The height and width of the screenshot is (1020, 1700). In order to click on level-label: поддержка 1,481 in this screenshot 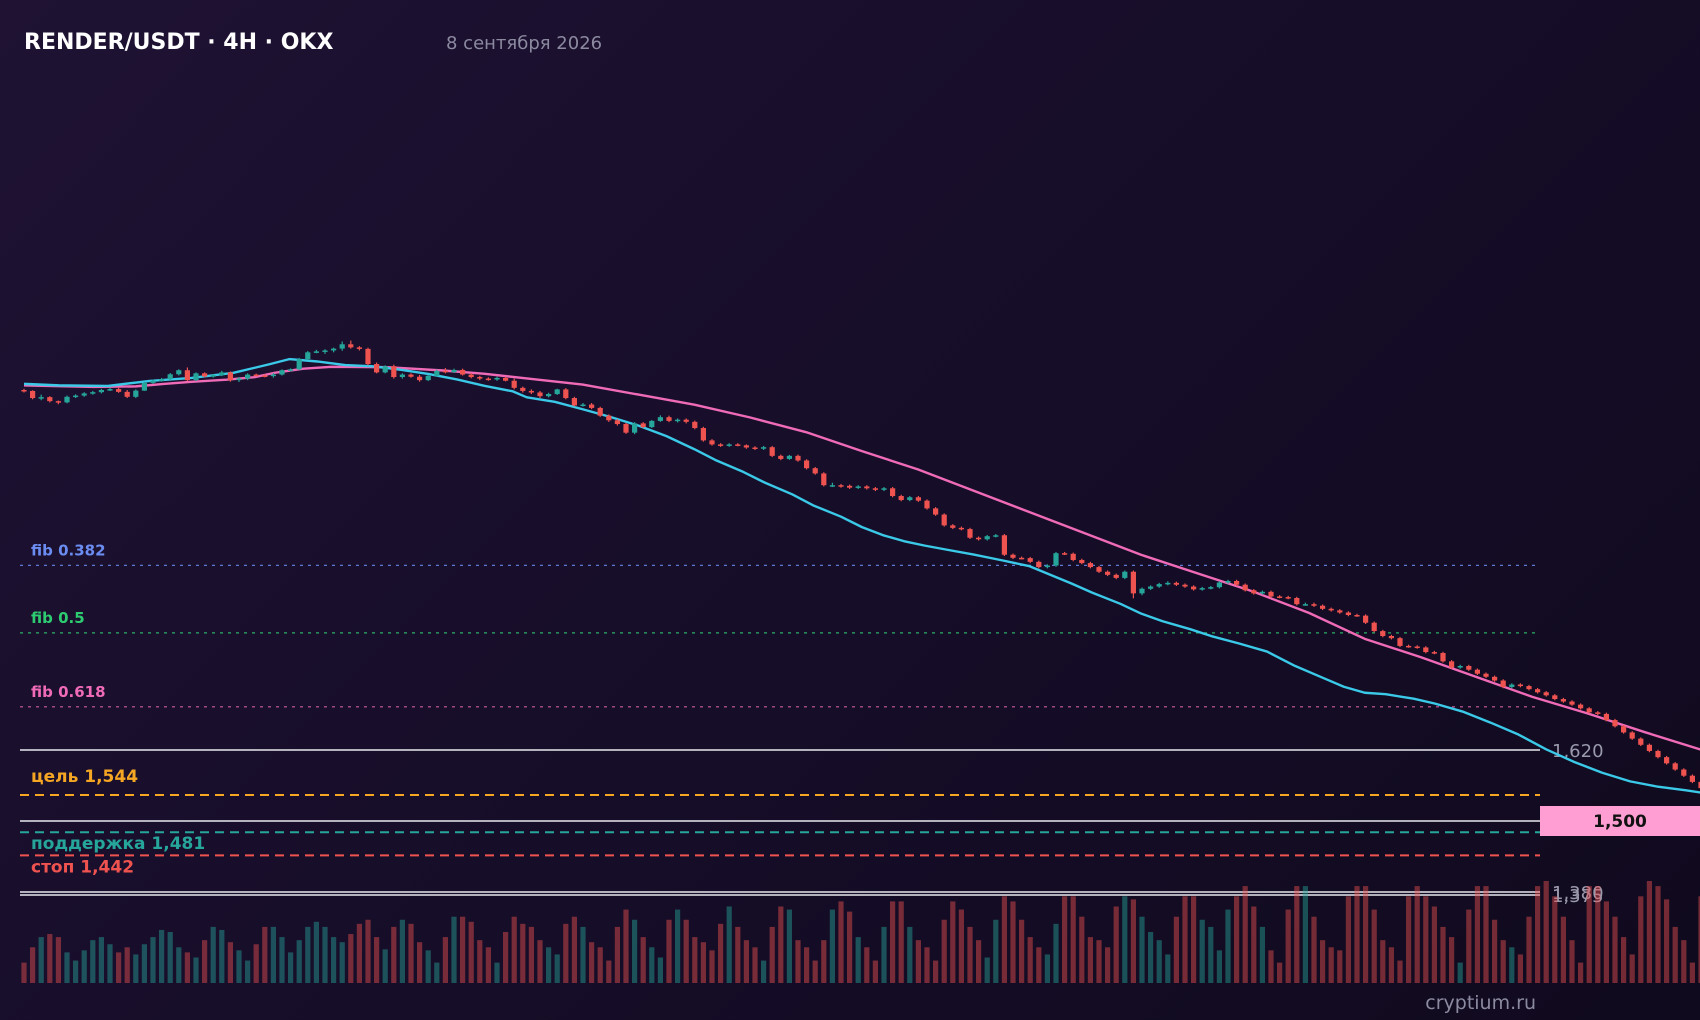, I will do `click(118, 844)`.